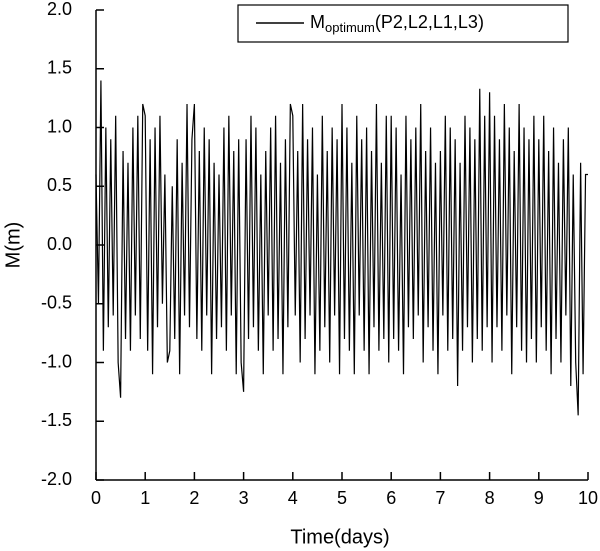 The height and width of the screenshot is (551, 600). I want to click on y-tick-label: -2.0, so click(56, 479).